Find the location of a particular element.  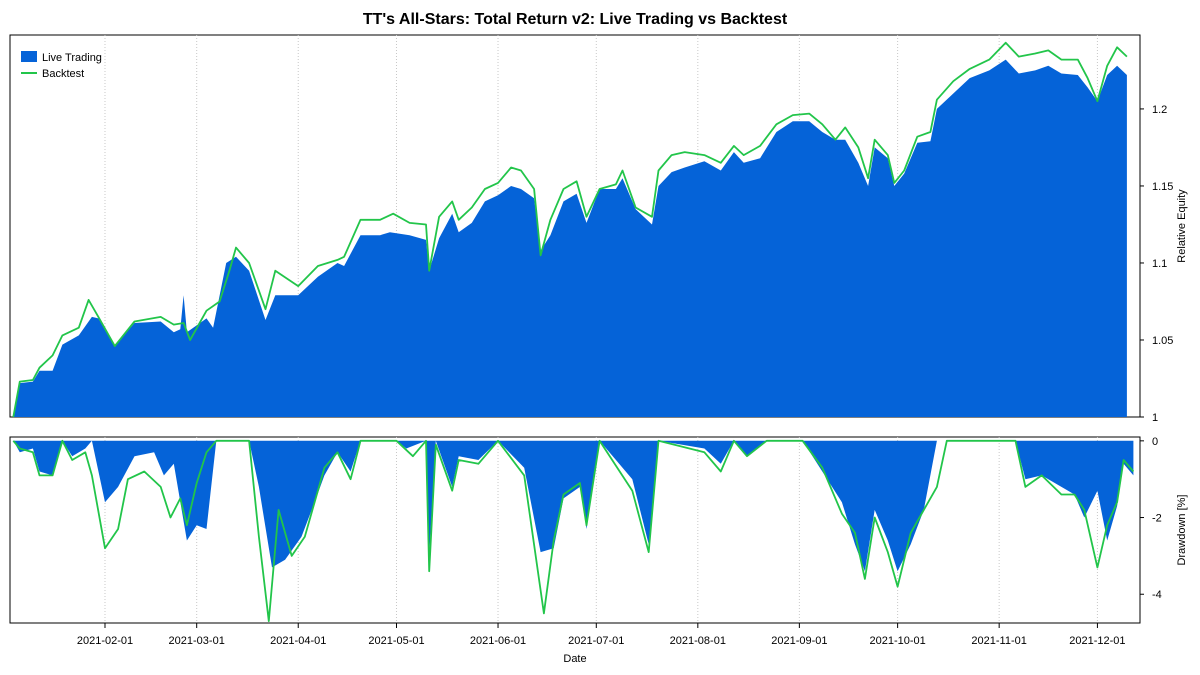

x-tick-label: 2021-03-01 is located at coordinates (197, 641).